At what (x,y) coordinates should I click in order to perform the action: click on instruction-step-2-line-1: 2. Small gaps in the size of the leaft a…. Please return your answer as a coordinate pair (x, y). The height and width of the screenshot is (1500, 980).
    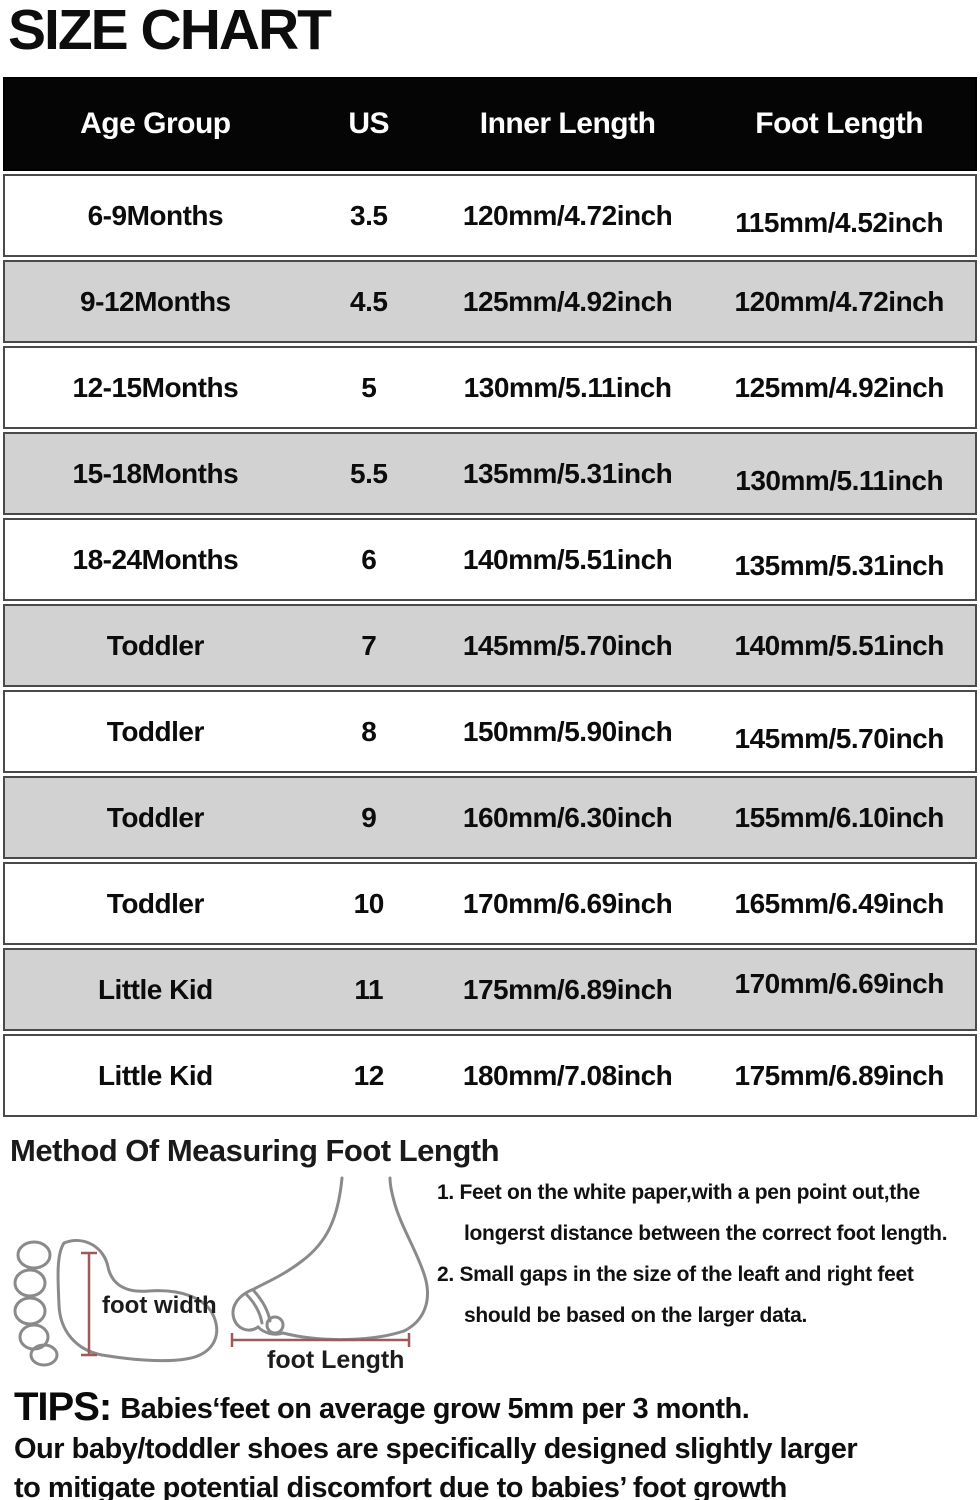
    Looking at the image, I should click on (675, 1274).